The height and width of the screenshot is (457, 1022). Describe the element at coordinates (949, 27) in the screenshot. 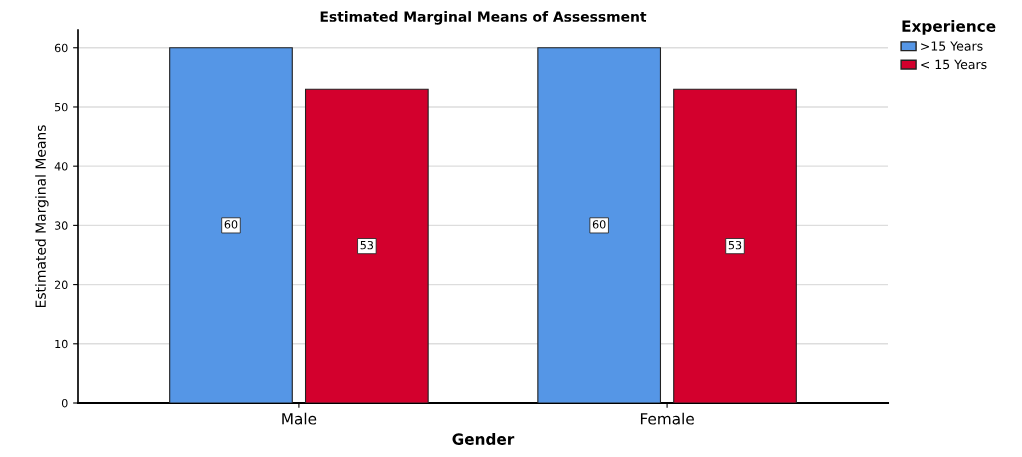

I see `legend-title: Experience` at that location.